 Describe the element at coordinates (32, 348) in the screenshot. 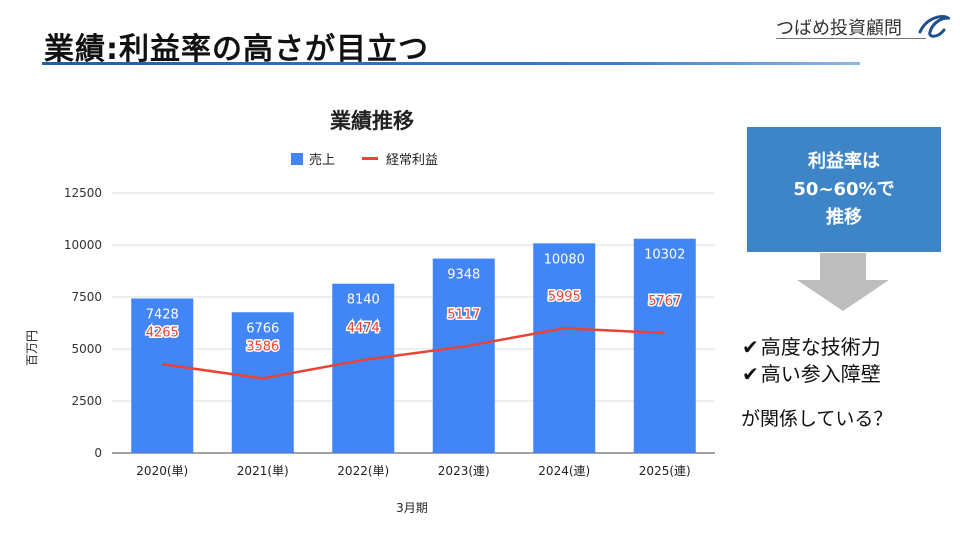

I see `y-axis-label: 百万円` at that location.